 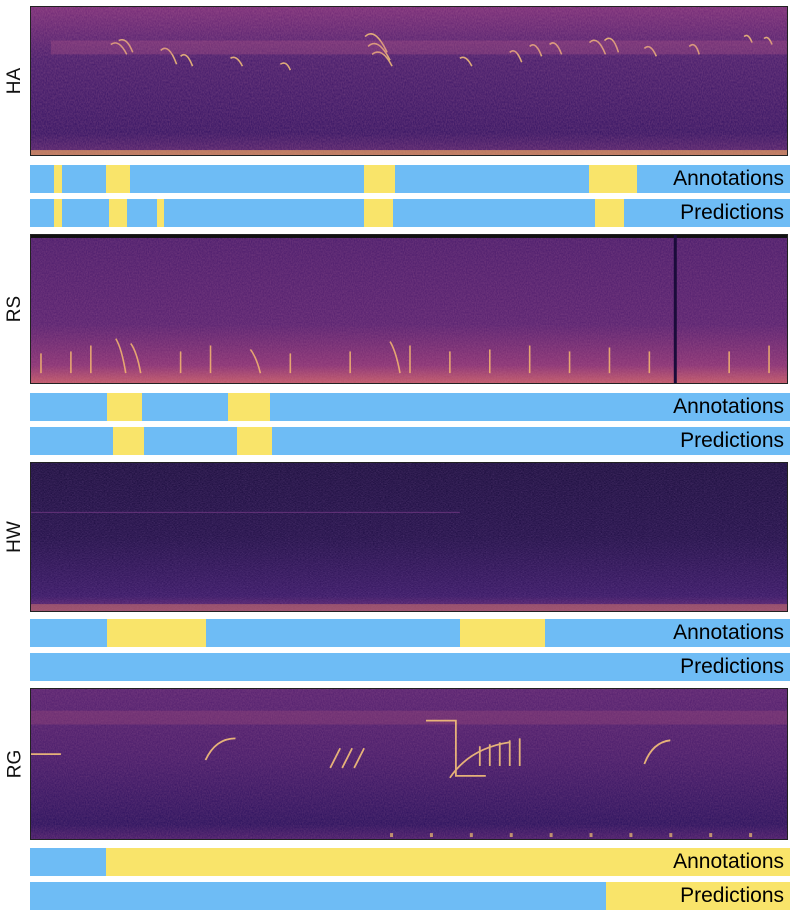 I want to click on y-label: RG, so click(x=15, y=764).